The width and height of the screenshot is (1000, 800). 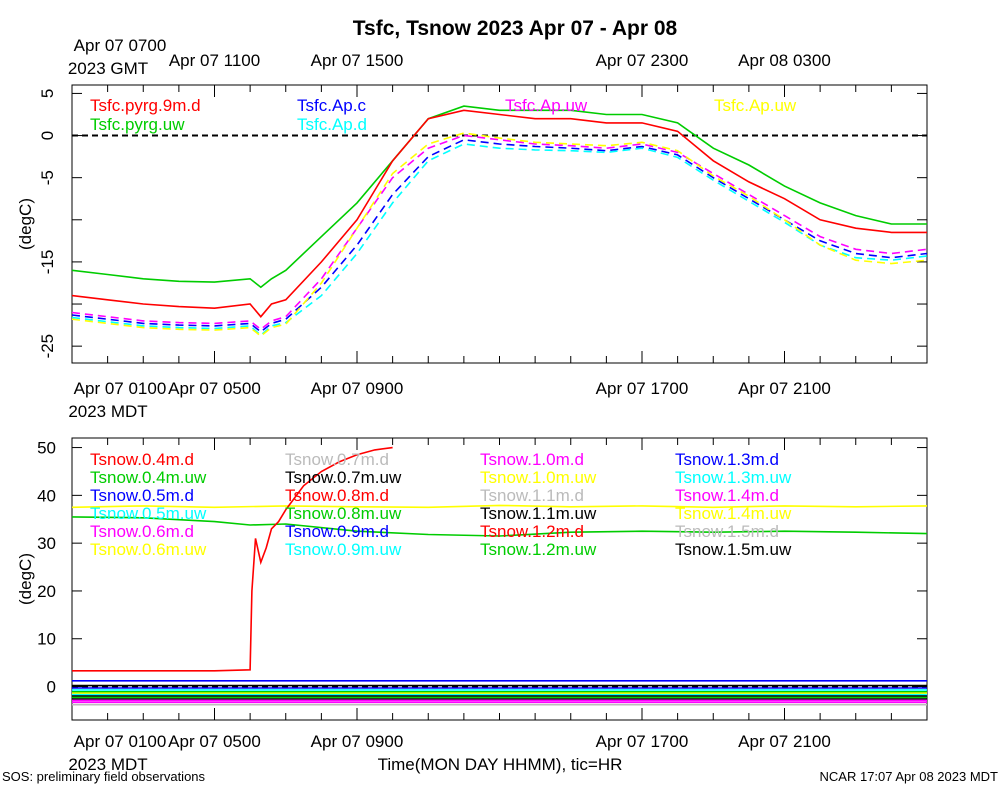 I want to click on legend-entry: Tsfc.Ap.d, so click(x=332, y=124).